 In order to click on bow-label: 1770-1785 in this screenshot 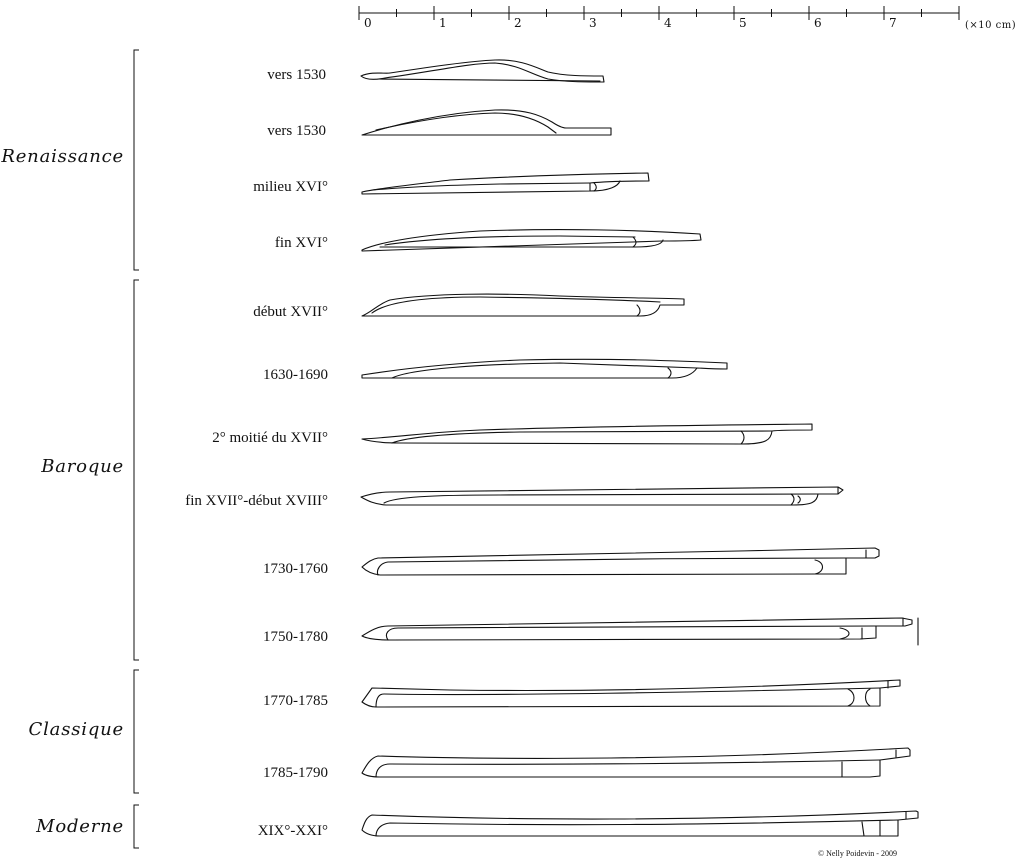, I will do `click(295, 701)`.